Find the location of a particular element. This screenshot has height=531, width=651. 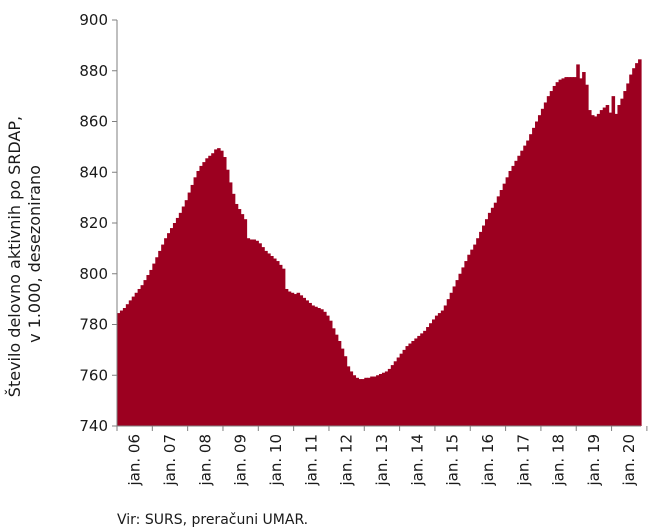

x-tick-label-3: jan. 08 is located at coordinates (205, 460).